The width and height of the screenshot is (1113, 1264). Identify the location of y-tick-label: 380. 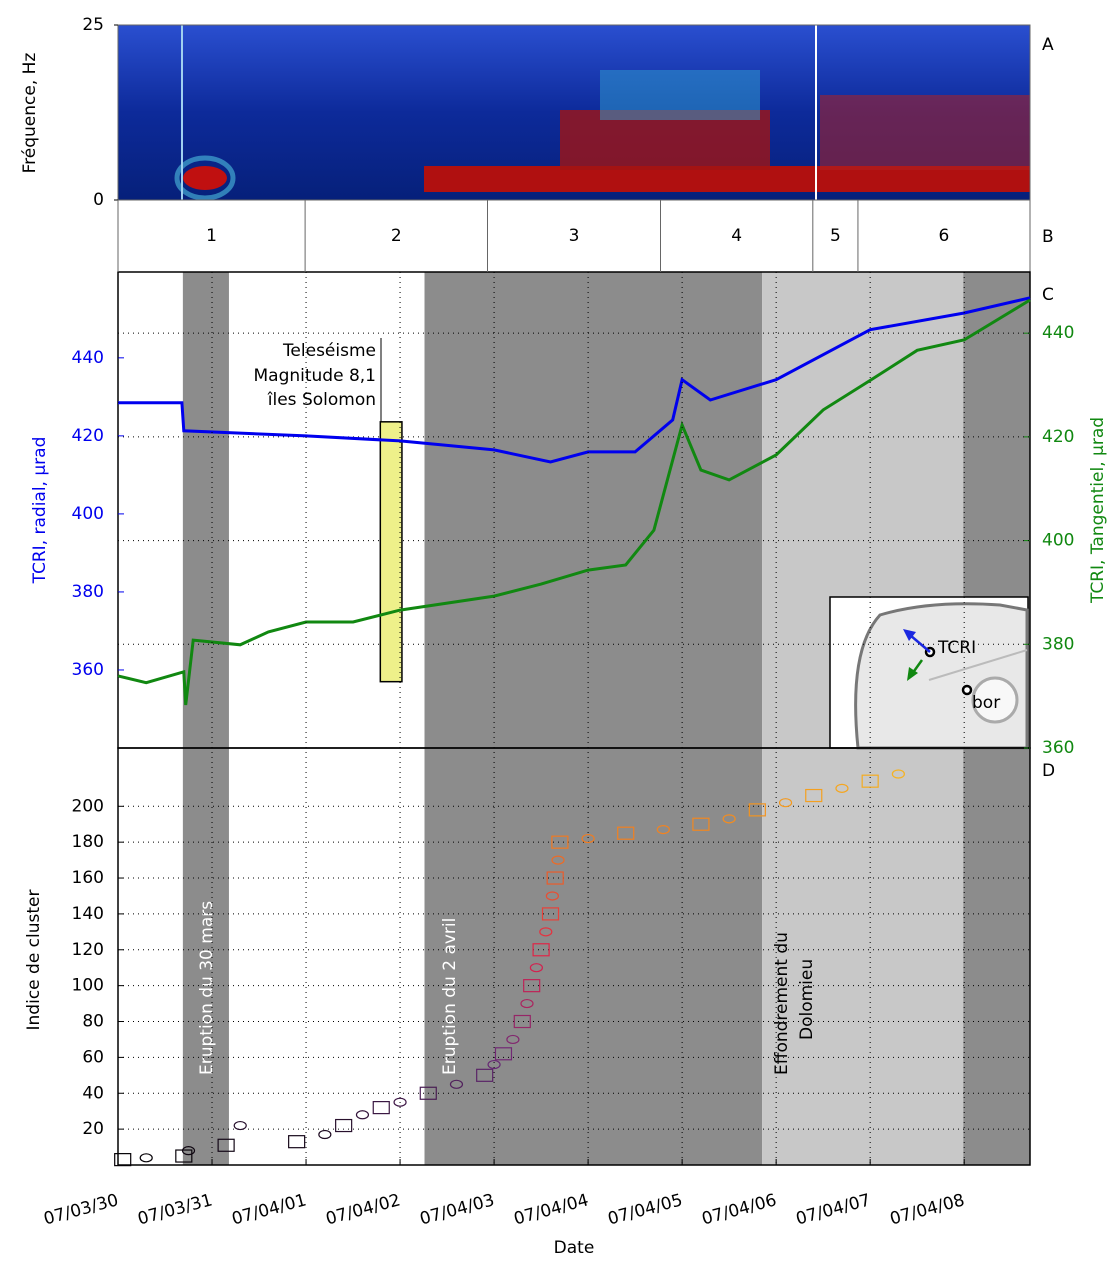
(88, 592).